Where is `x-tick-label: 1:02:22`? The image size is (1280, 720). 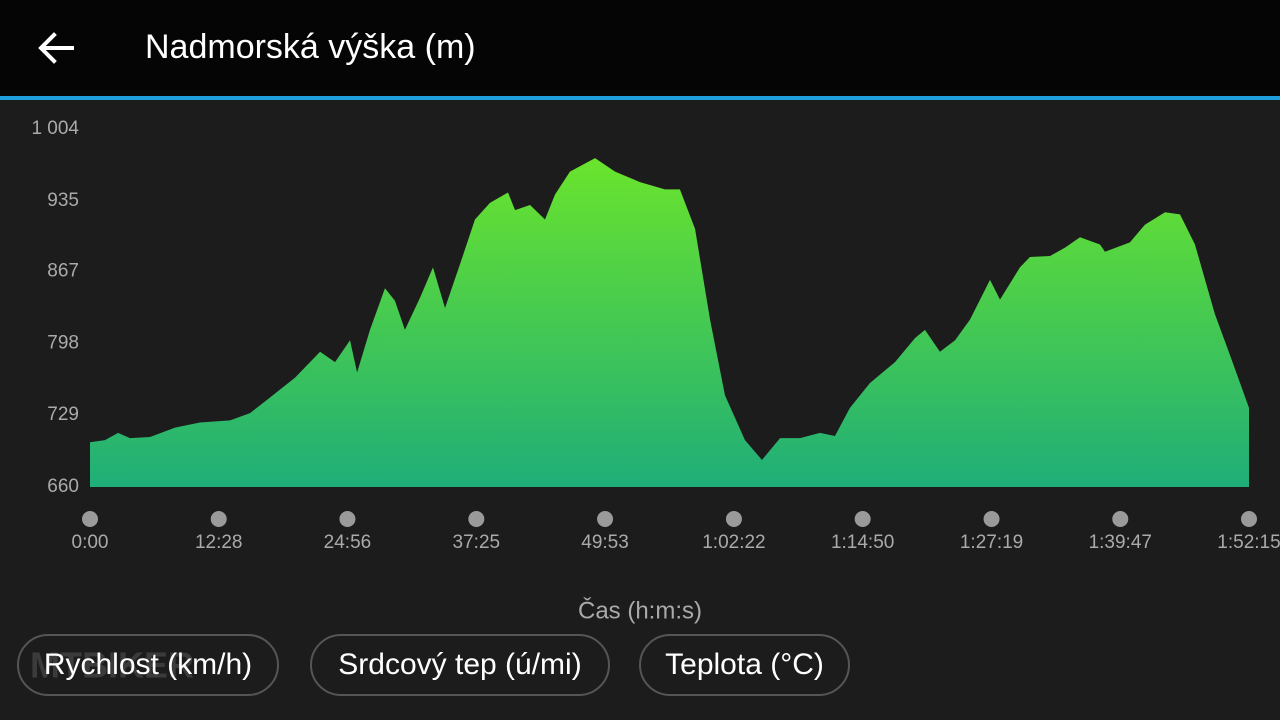
x-tick-label: 1:02:22 is located at coordinates (733, 542).